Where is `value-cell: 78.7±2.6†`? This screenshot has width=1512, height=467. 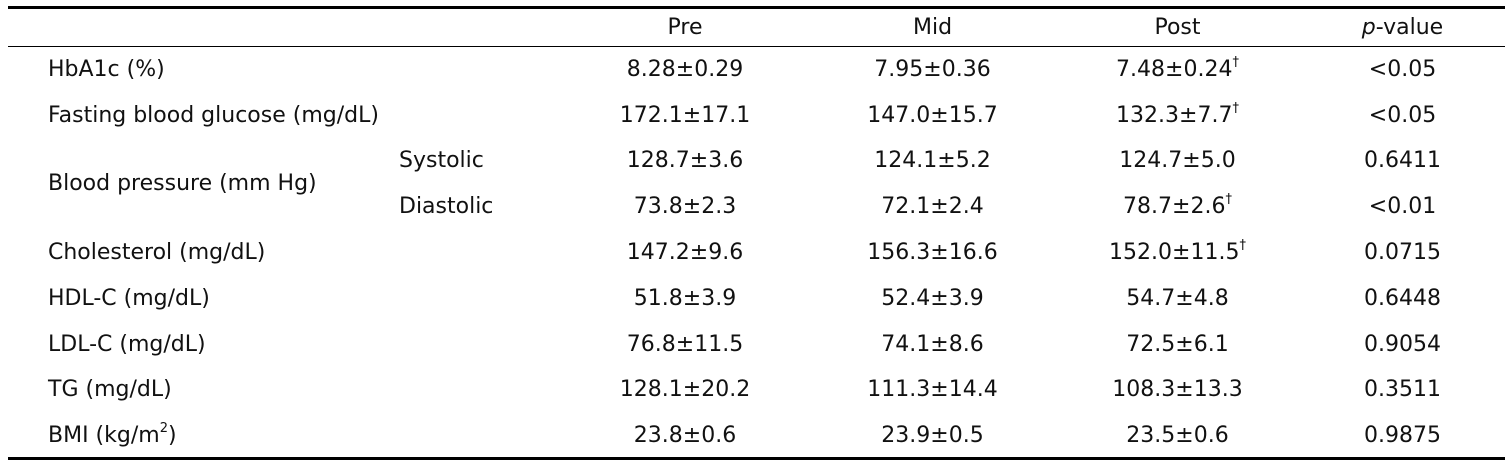 value-cell: 78.7±2.6† is located at coordinates (1177, 207).